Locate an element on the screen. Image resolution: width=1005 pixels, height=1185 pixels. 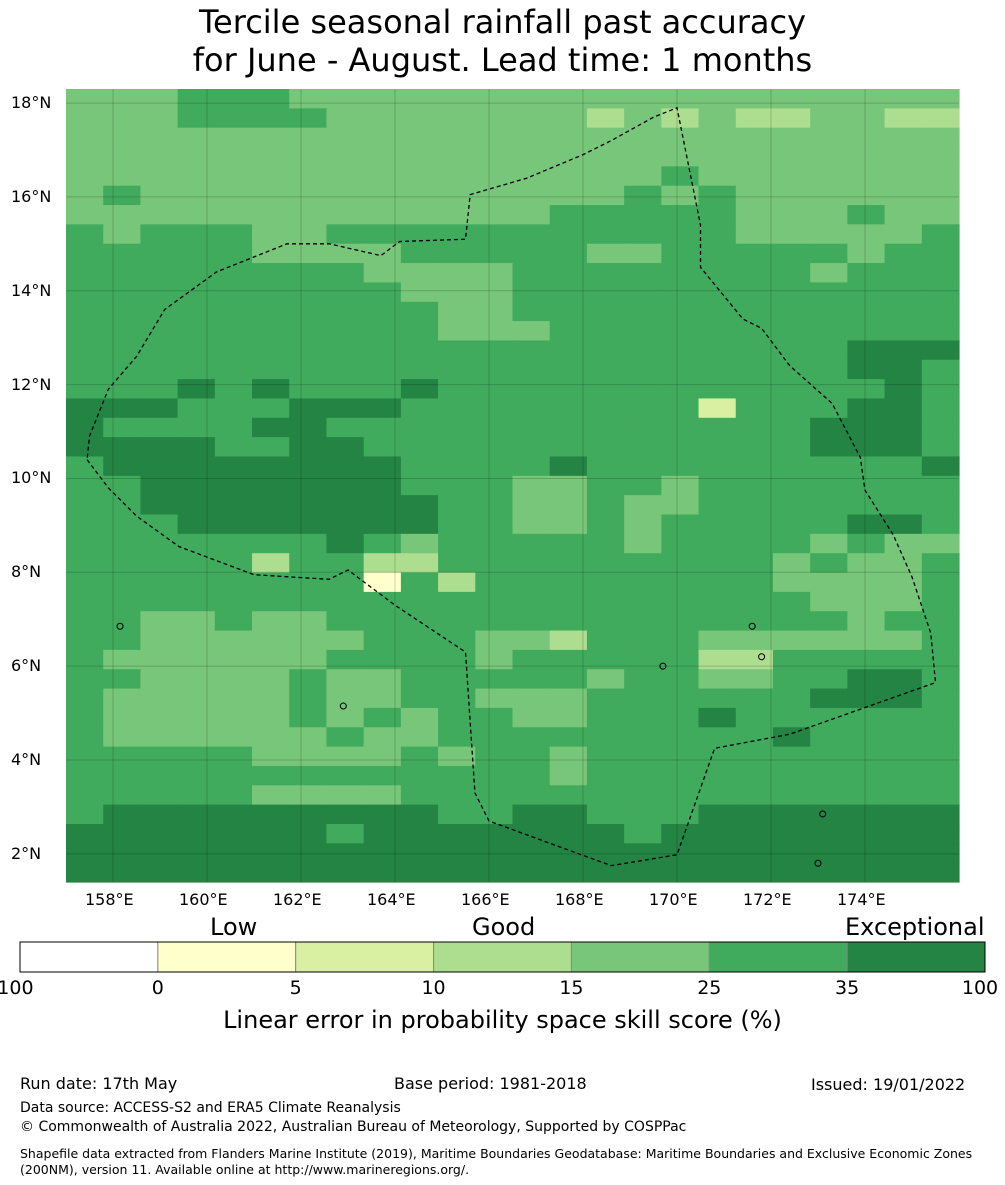
y-tick-label: 18°N is located at coordinates (31, 103).